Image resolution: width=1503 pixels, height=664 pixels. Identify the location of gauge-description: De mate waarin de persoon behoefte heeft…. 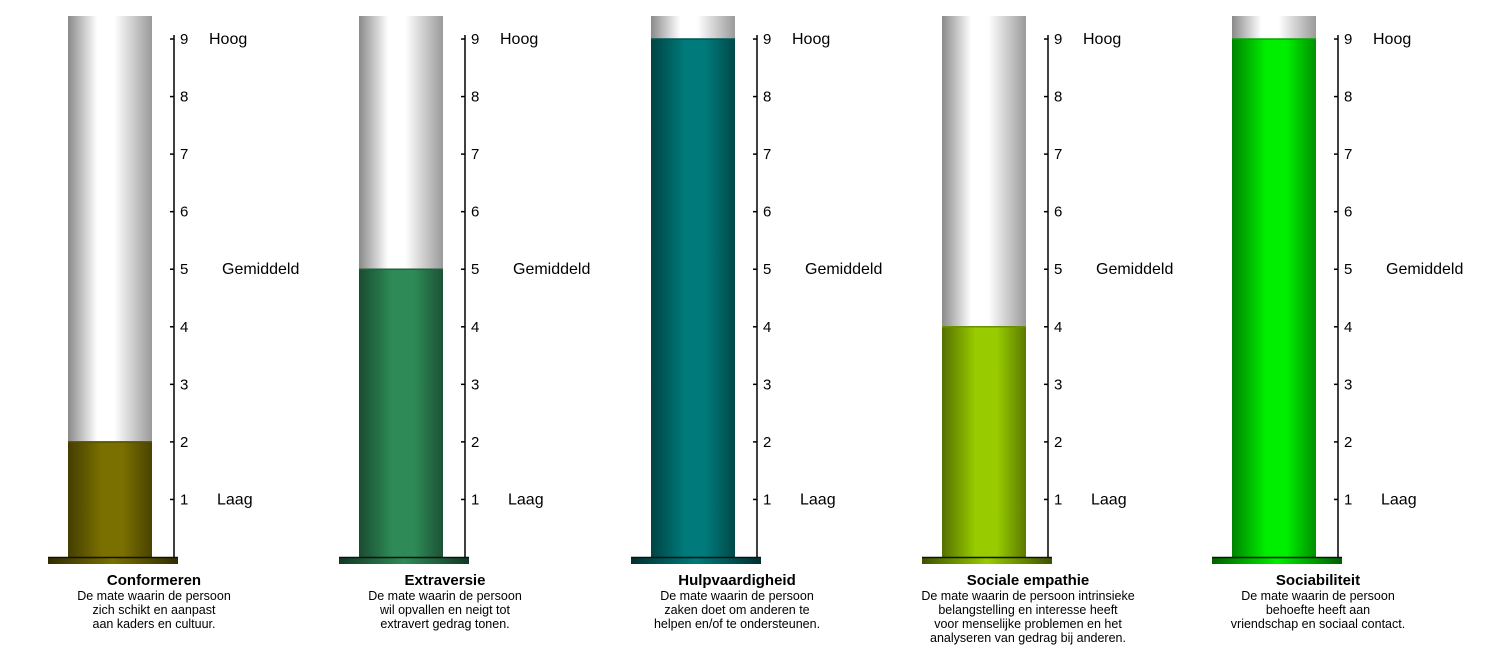
(1318, 610).